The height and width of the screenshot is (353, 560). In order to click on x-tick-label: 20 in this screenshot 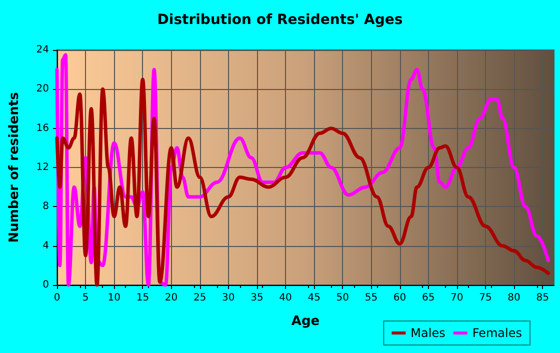, I will do `click(171, 298)`.